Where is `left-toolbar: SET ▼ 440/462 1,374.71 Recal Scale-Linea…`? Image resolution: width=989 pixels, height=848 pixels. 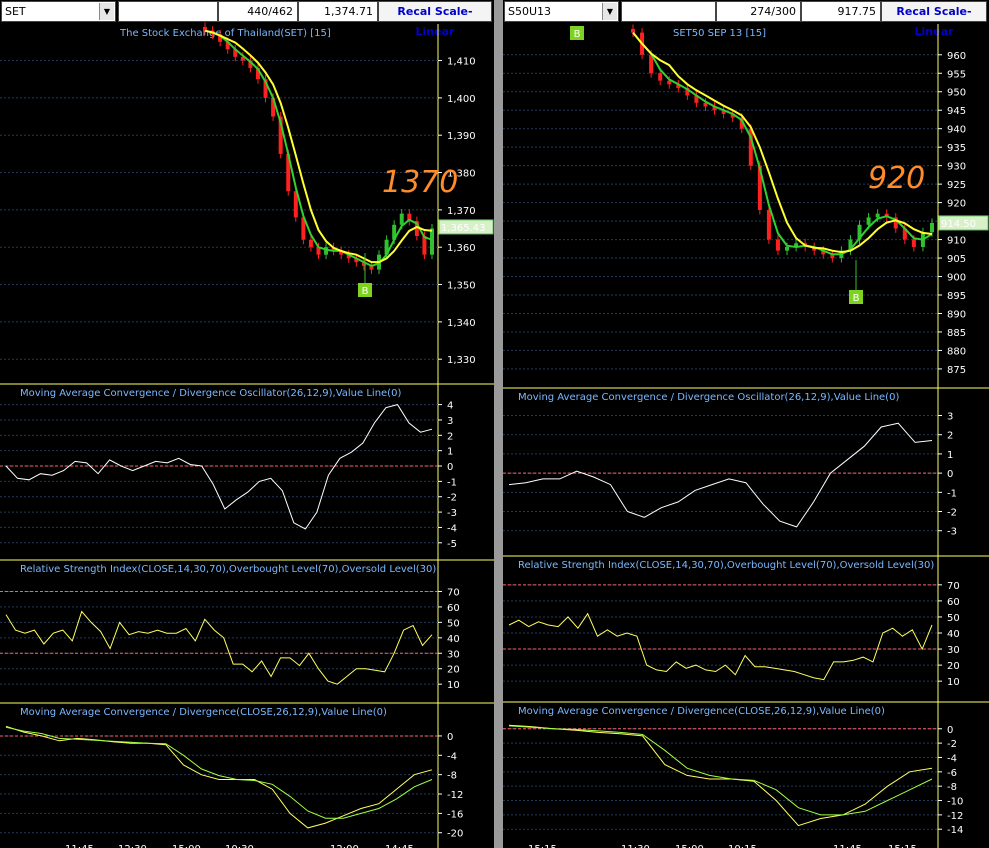 left-toolbar: SET ▼ 440/462 1,374.71 Recal Scale-Linea… is located at coordinates (247, 19).